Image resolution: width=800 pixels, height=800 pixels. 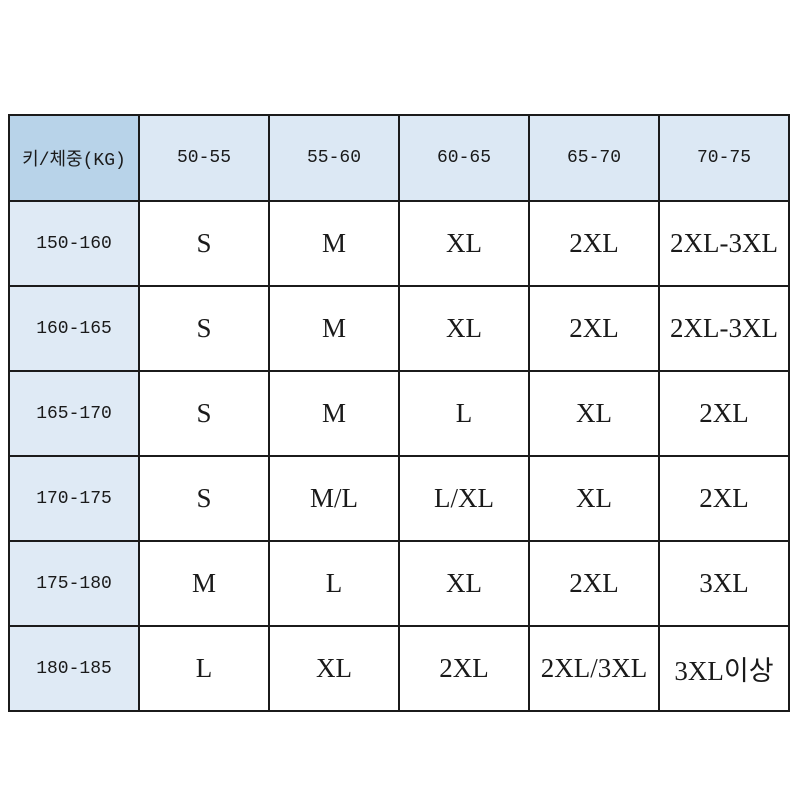 I want to click on size-cell: L/XL, so click(x=464, y=498).